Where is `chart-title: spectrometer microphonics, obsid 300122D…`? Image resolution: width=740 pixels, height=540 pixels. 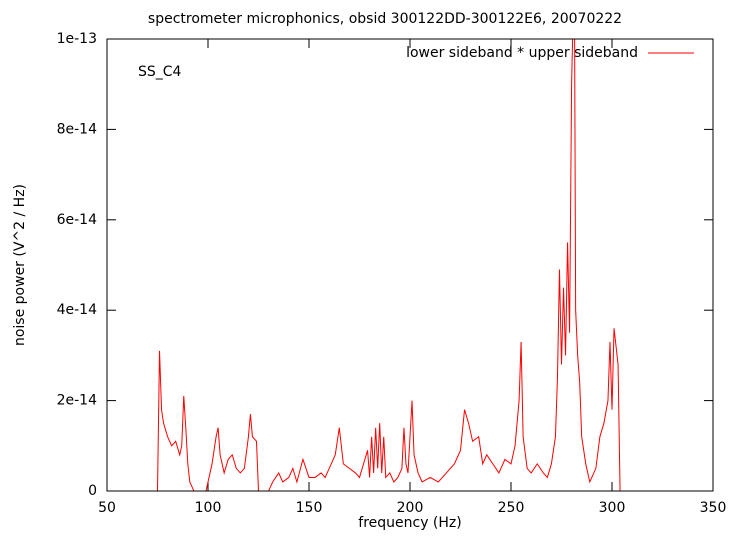
chart-title: spectrometer microphonics, obsid 300122D… is located at coordinates (385, 19).